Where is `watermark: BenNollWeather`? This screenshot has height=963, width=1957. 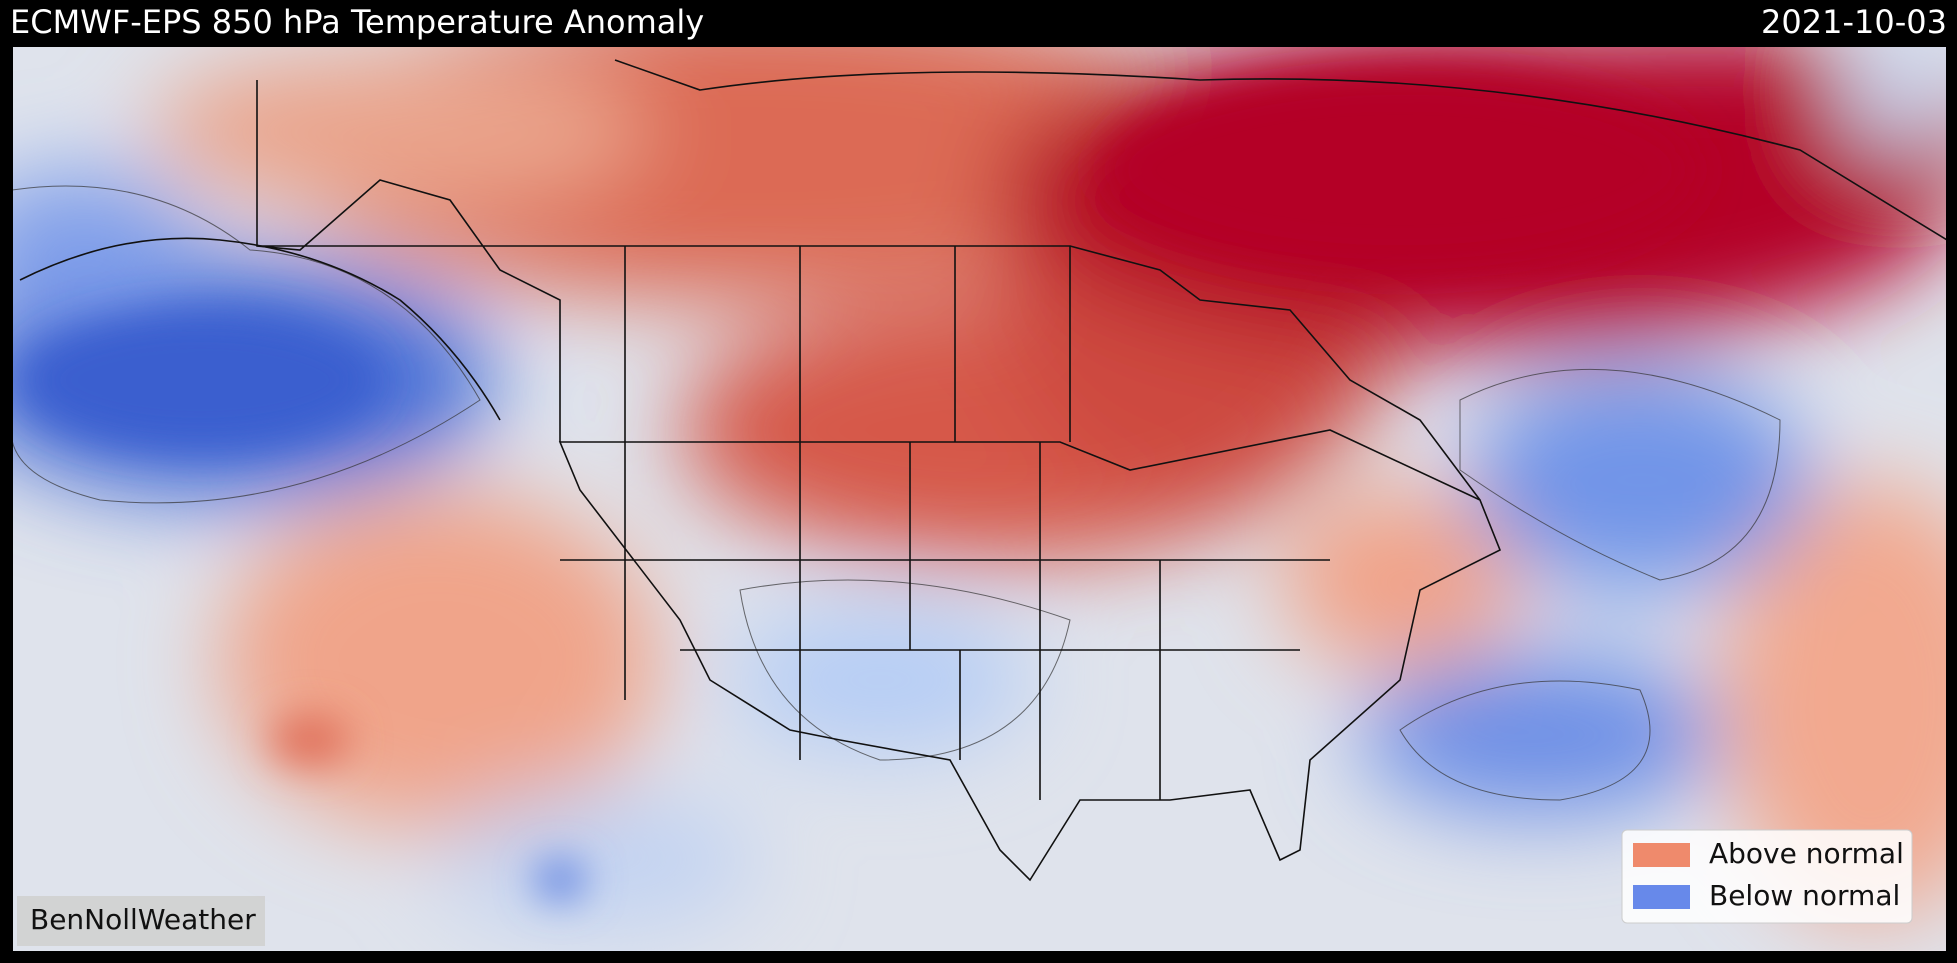
watermark: BenNollWeather is located at coordinates (143, 919).